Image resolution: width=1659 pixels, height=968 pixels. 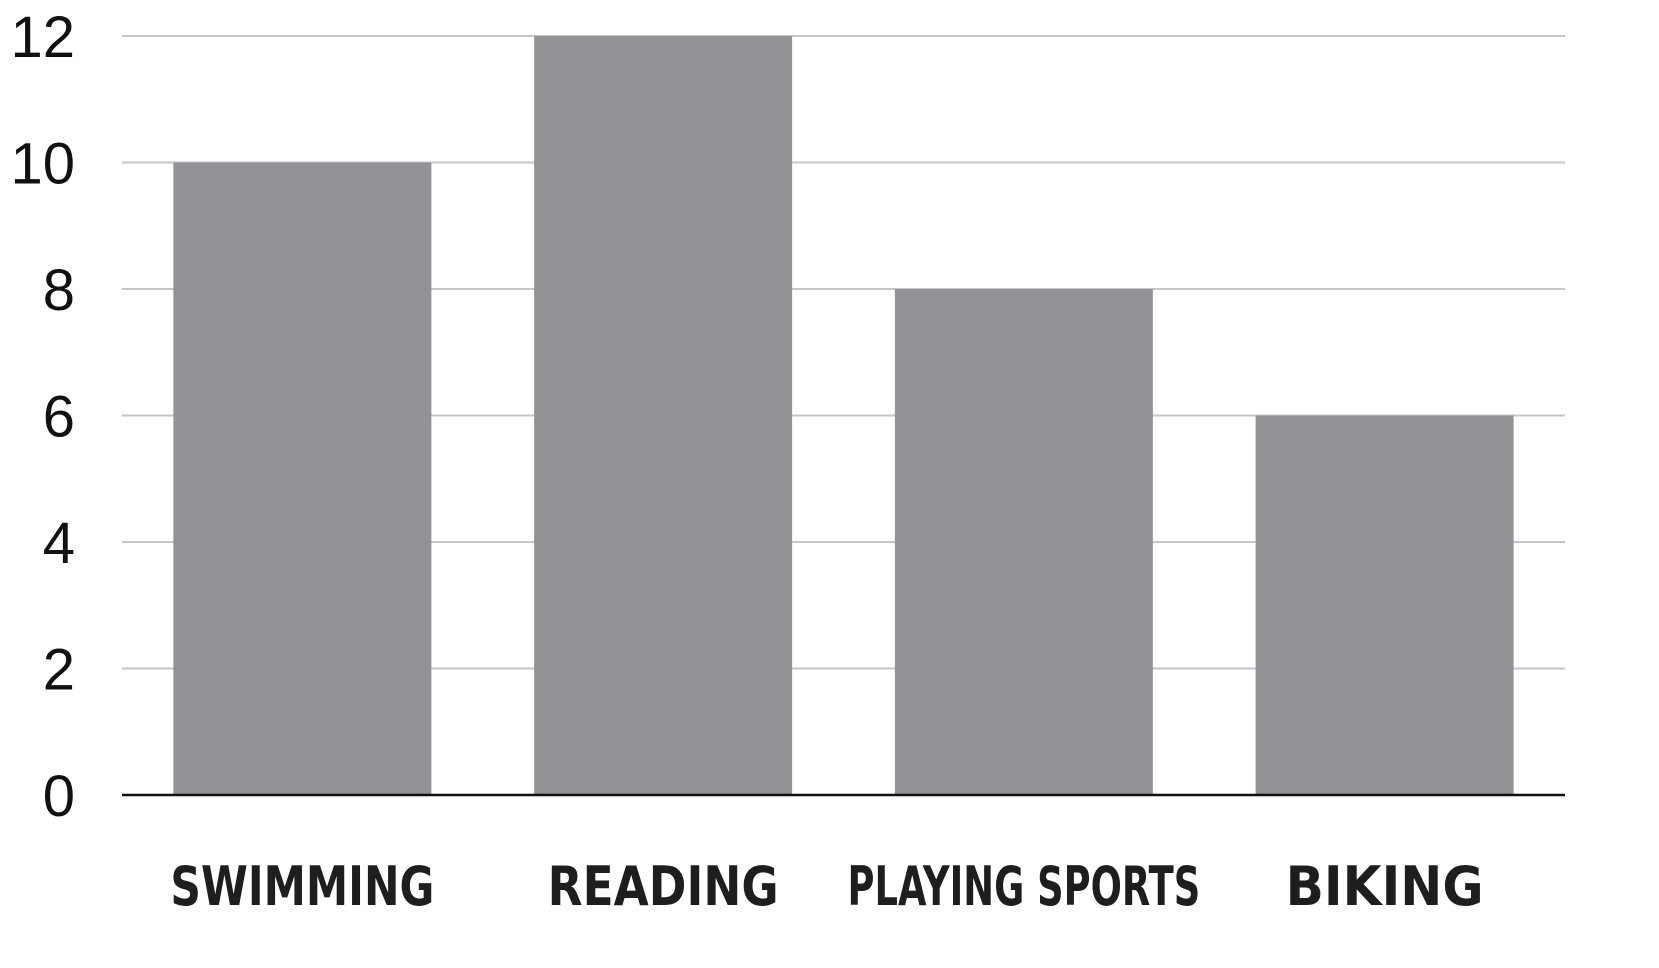 What do you see at coordinates (1385, 886) in the screenshot?
I see `x-tick-label: BIKING` at bounding box center [1385, 886].